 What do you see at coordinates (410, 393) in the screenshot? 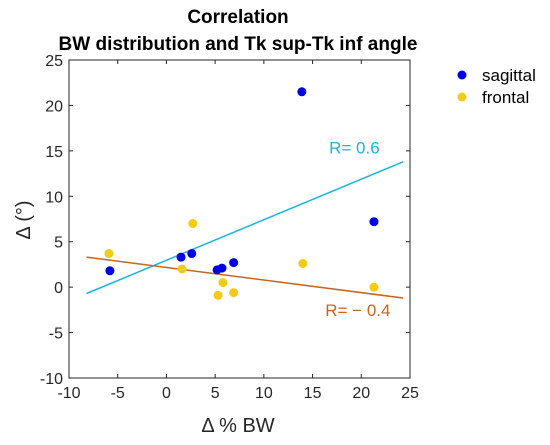
I see `x-tick-label: 25` at bounding box center [410, 393].